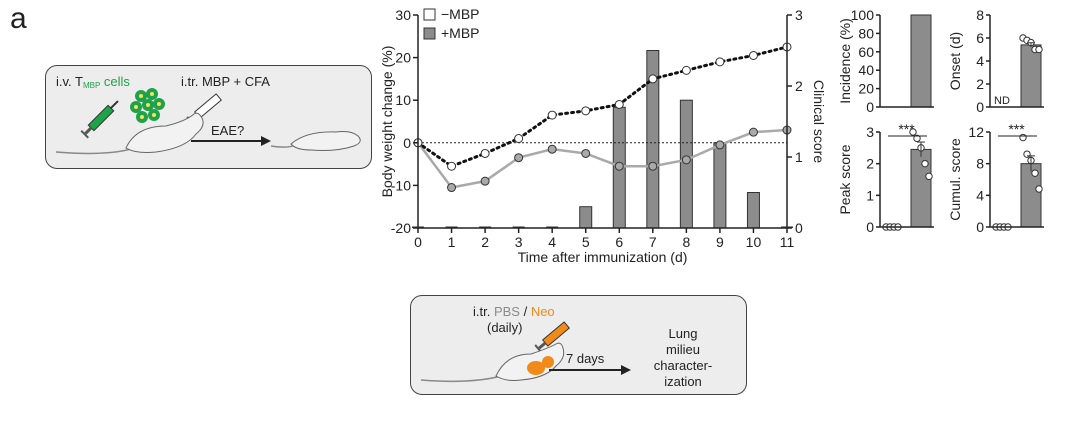 Image resolution: width=1080 pixels, height=427 pixels. Describe the element at coordinates (683, 381) in the screenshot. I see `outcome-line: ization` at that location.